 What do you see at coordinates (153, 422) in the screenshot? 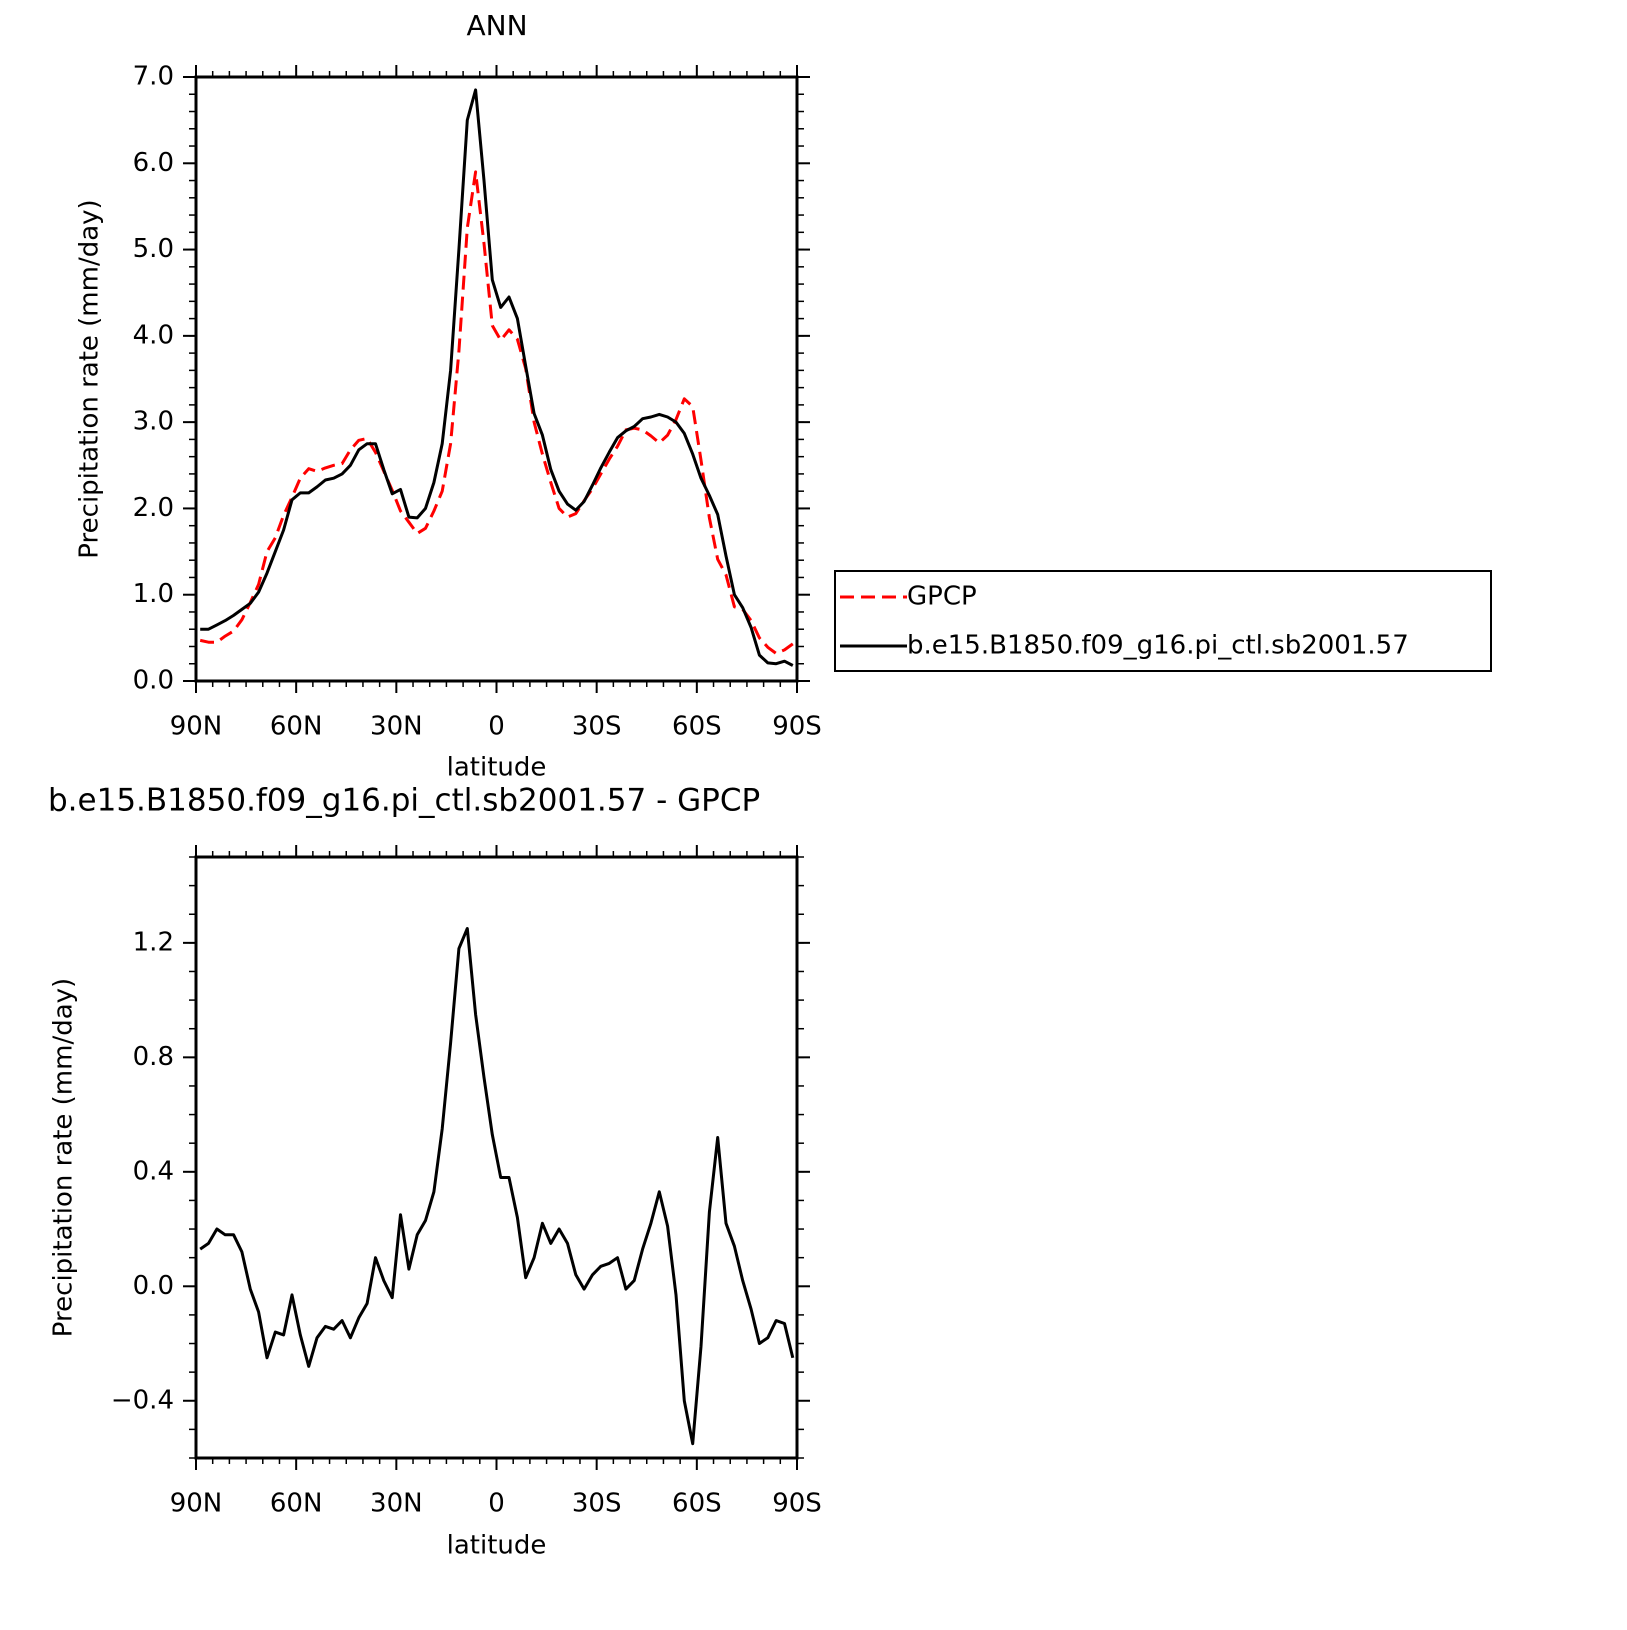
I see `y-tick-label: 3.0` at bounding box center [153, 422].